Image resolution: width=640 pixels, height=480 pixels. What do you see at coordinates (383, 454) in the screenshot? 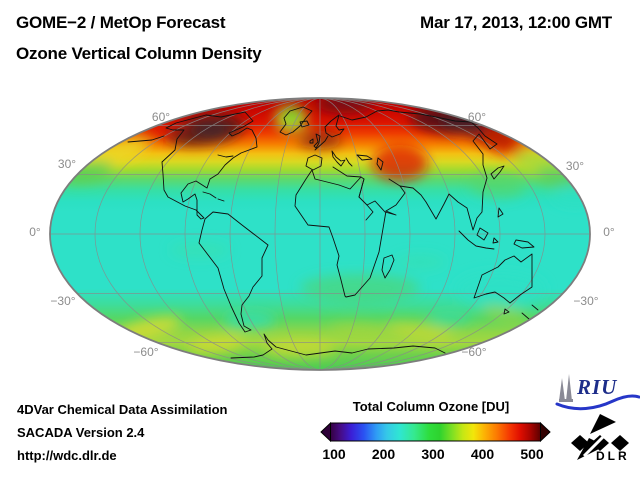
I see `colorbar-tick-200: 200` at bounding box center [383, 454].